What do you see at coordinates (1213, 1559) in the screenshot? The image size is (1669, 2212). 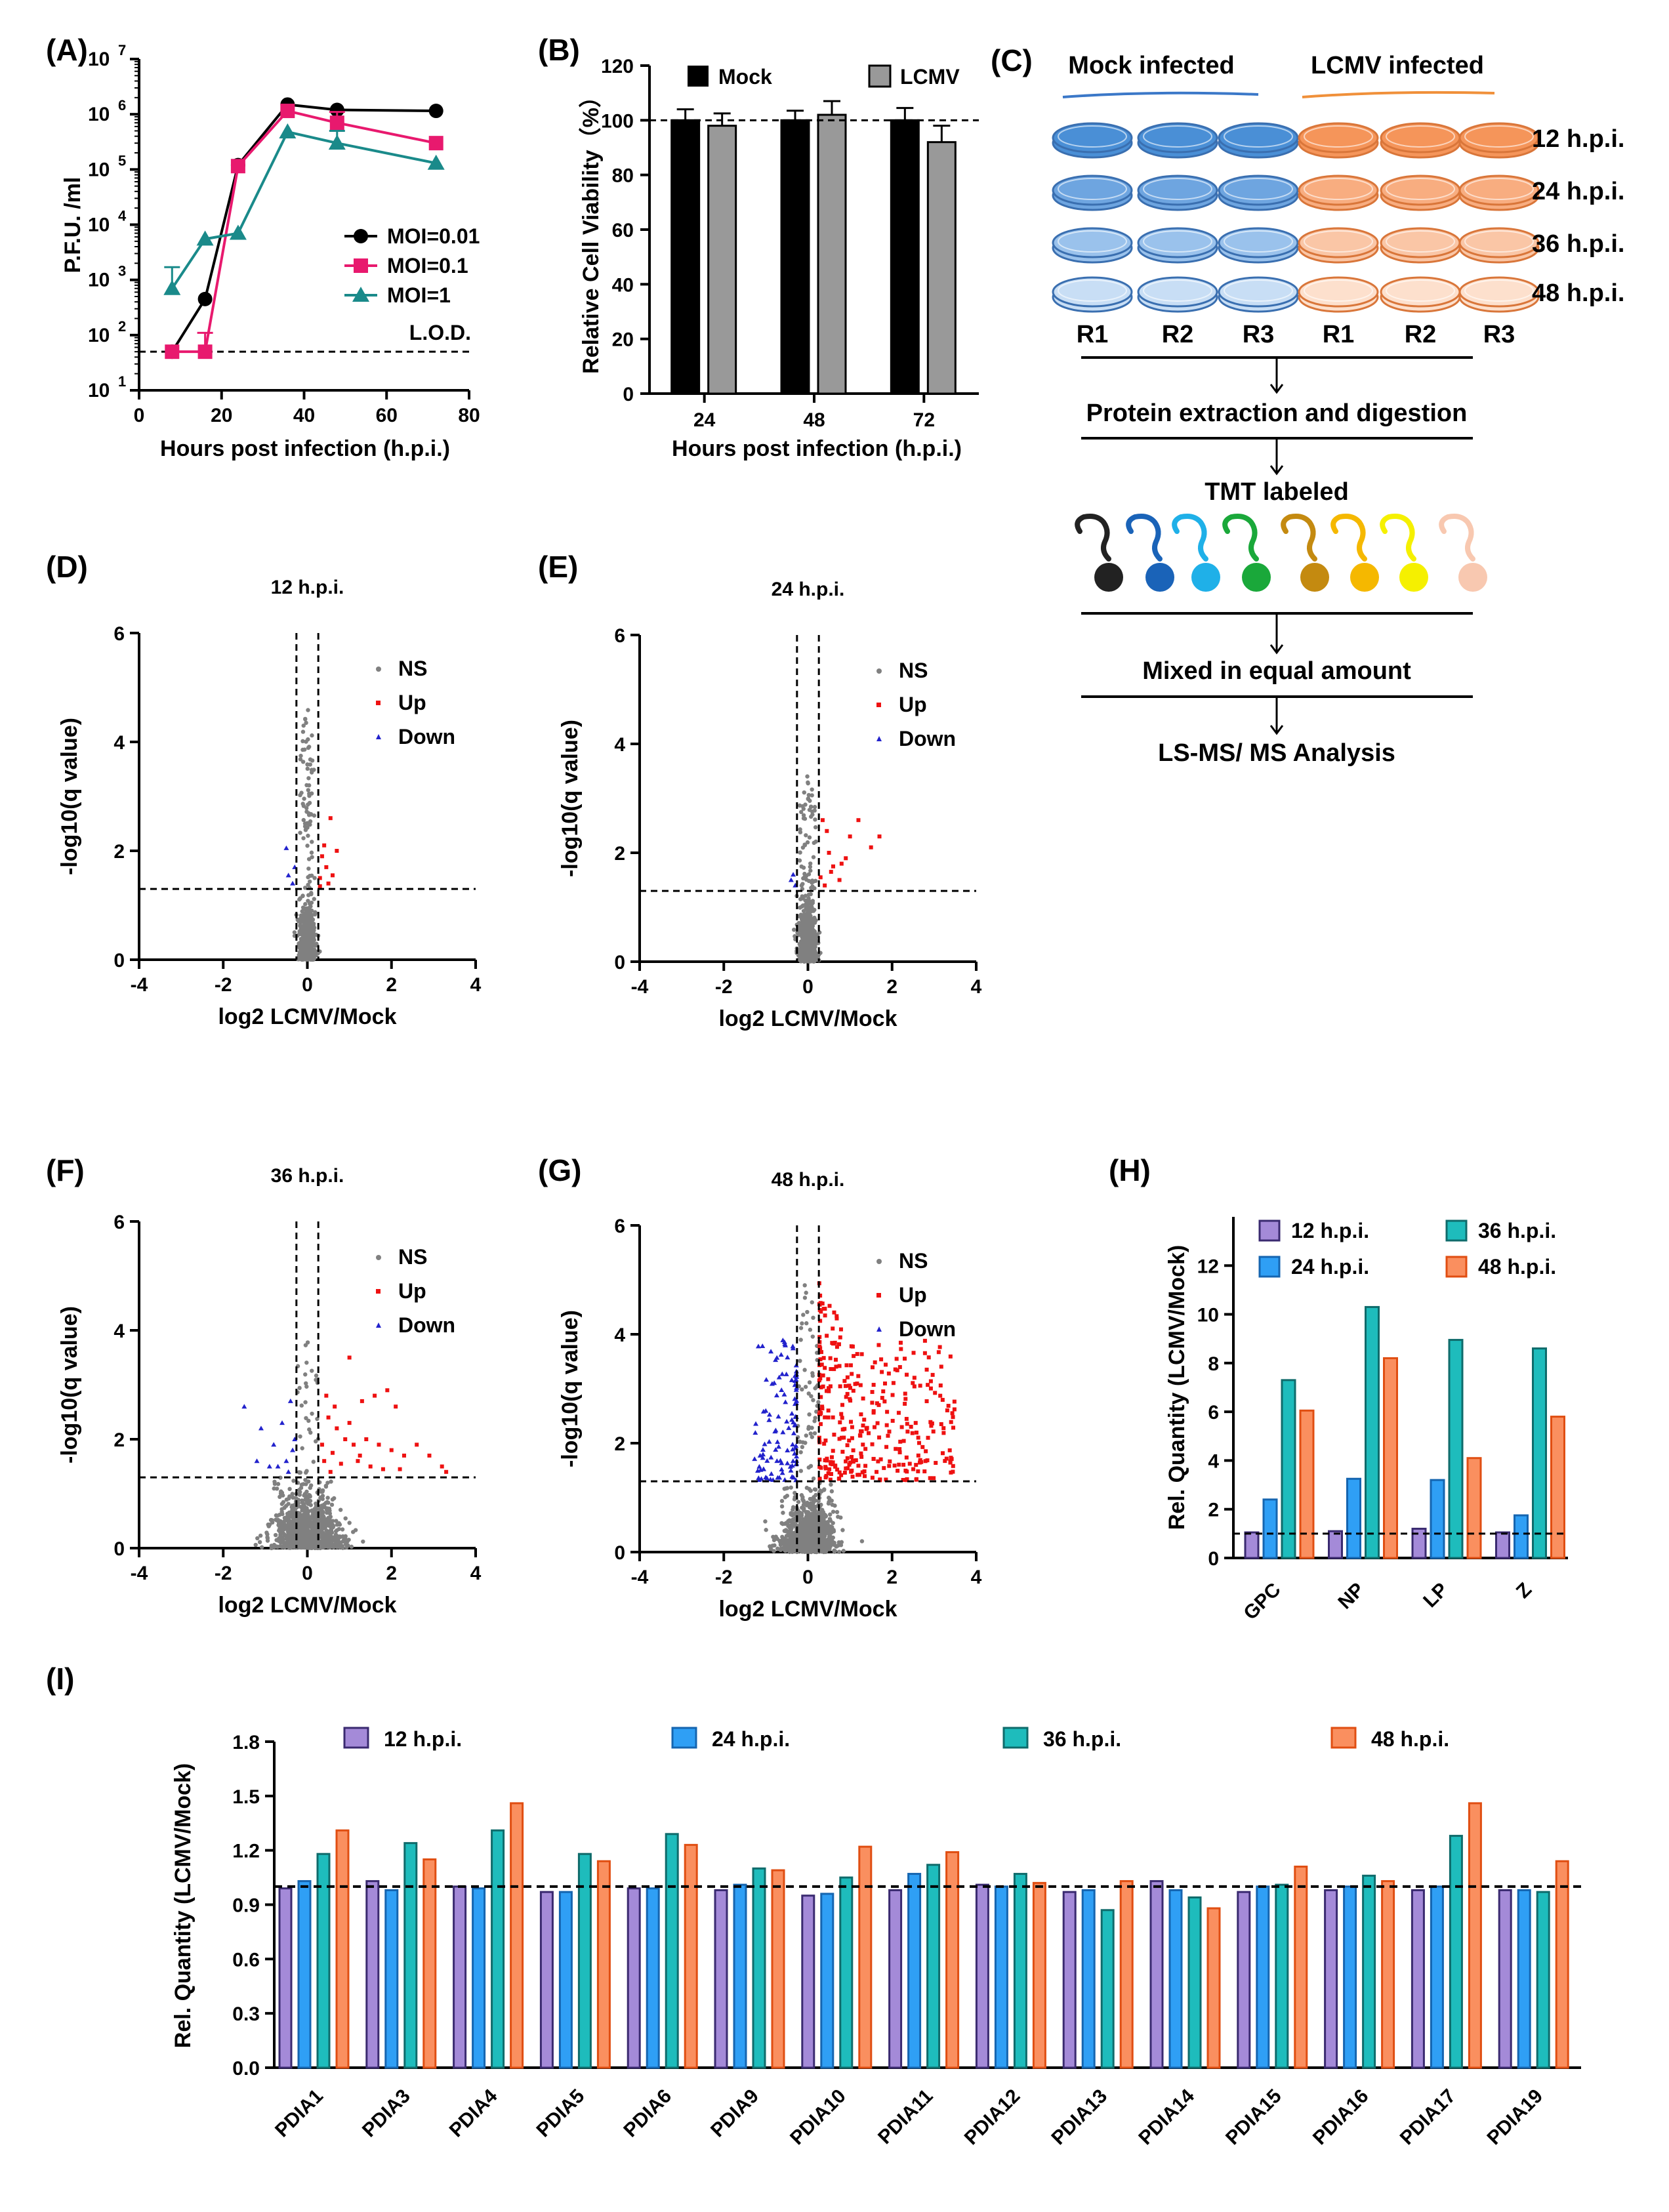 I see `y-tick-label: 0` at bounding box center [1213, 1559].